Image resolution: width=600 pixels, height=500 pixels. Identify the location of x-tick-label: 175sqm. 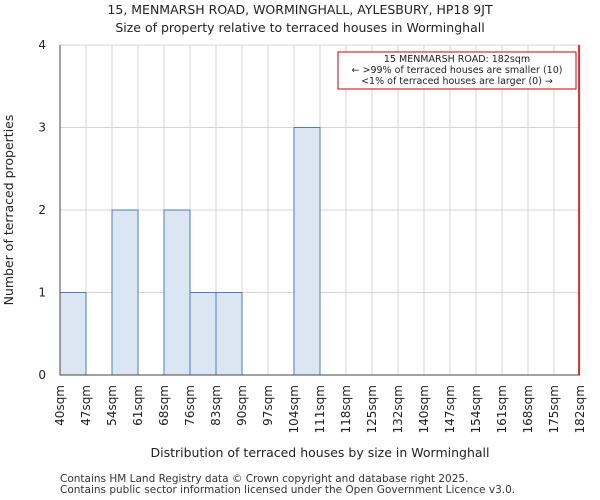
(554, 409).